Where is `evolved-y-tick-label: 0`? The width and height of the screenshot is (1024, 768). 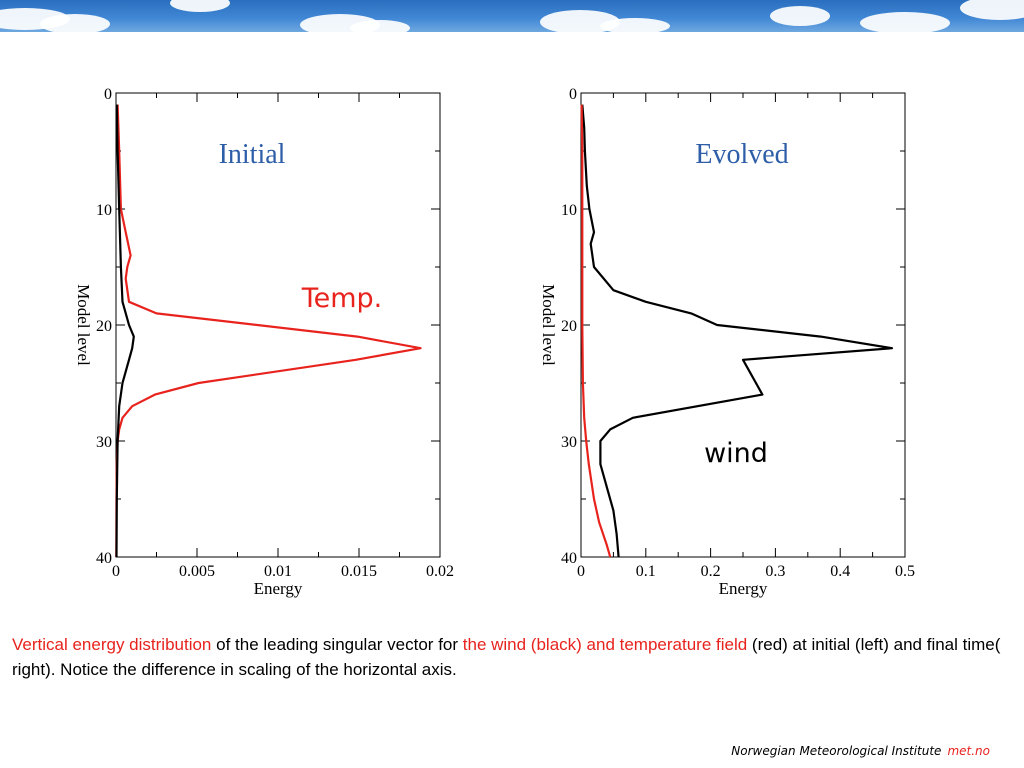 evolved-y-tick-label: 0 is located at coordinates (573, 94).